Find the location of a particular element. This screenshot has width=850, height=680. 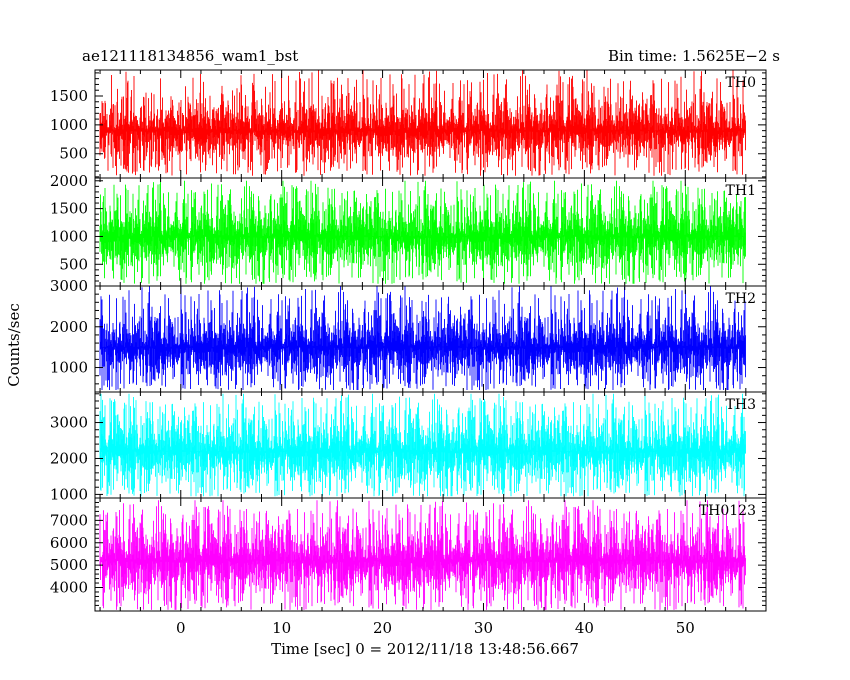

y-tick-label: 5000 is located at coordinates (69, 565).